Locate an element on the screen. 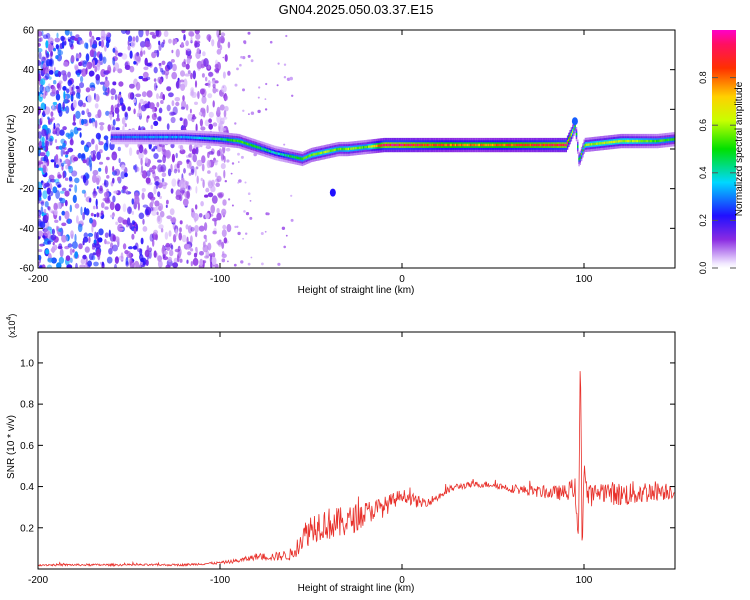  spectrogram-y-axis-label: Frequency (Hz) is located at coordinates (11, 149).